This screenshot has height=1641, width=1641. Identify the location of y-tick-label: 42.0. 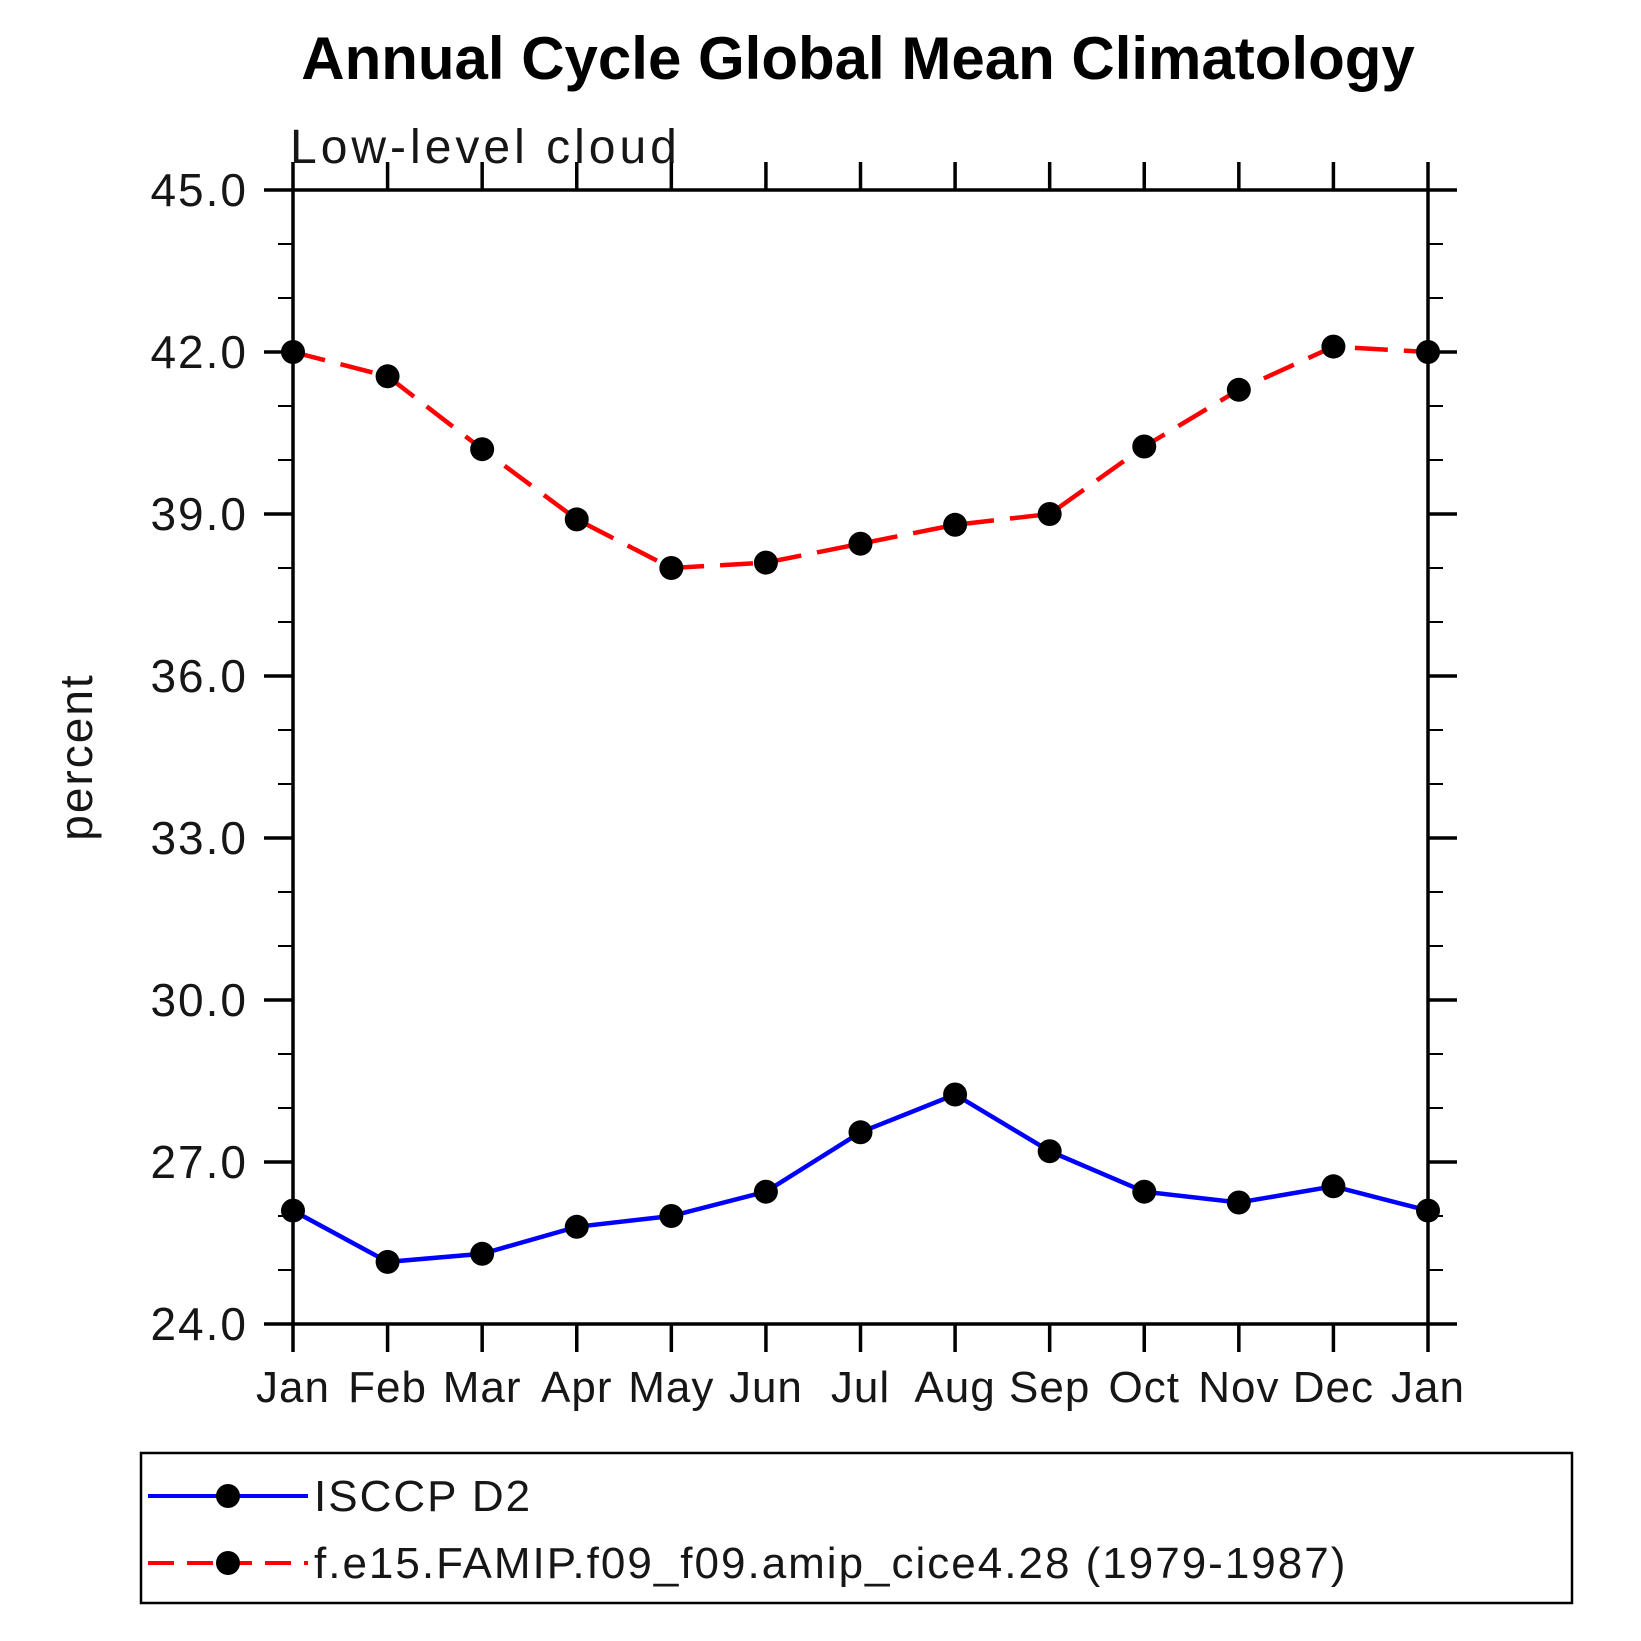
(199, 352).